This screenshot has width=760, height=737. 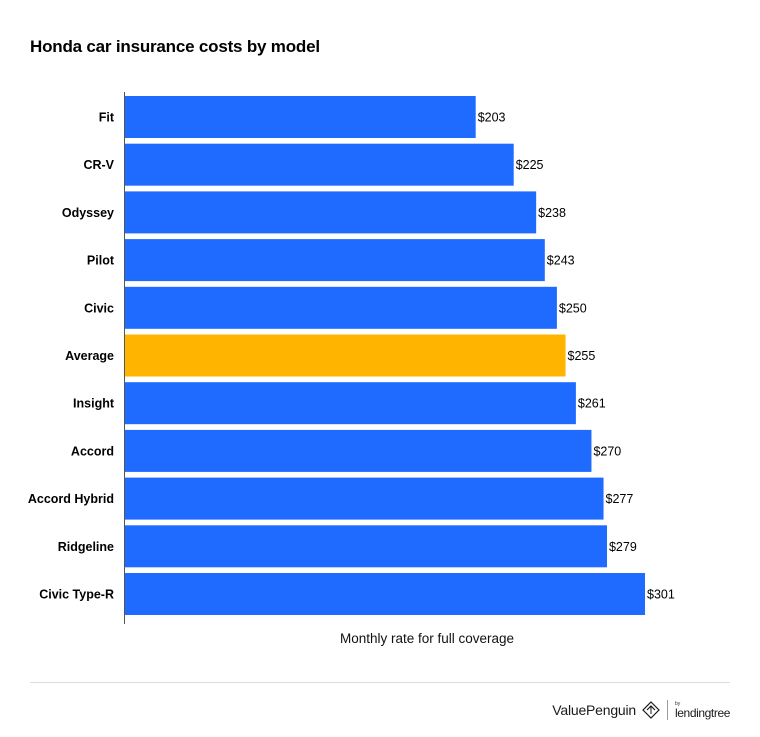 I want to click on bar-average, so click(x=345, y=355).